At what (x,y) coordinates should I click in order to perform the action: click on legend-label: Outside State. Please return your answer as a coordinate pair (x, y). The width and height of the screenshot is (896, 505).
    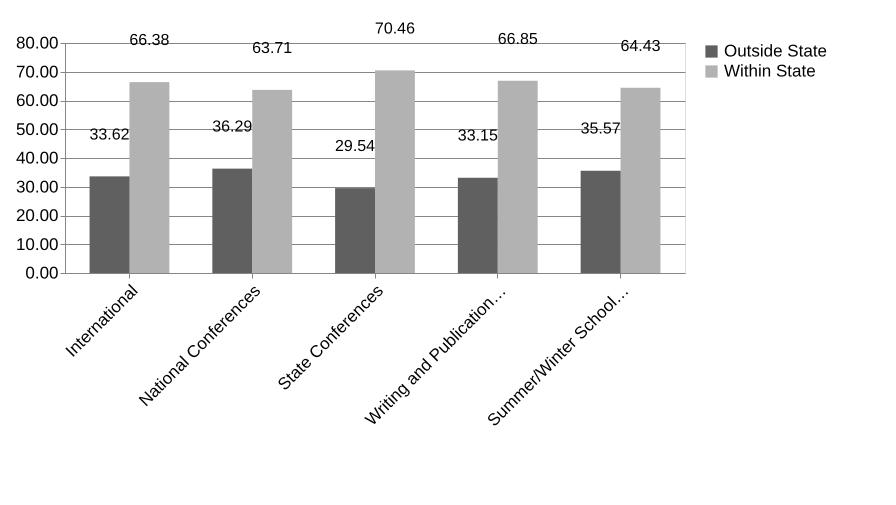
    Looking at the image, I should click on (776, 51).